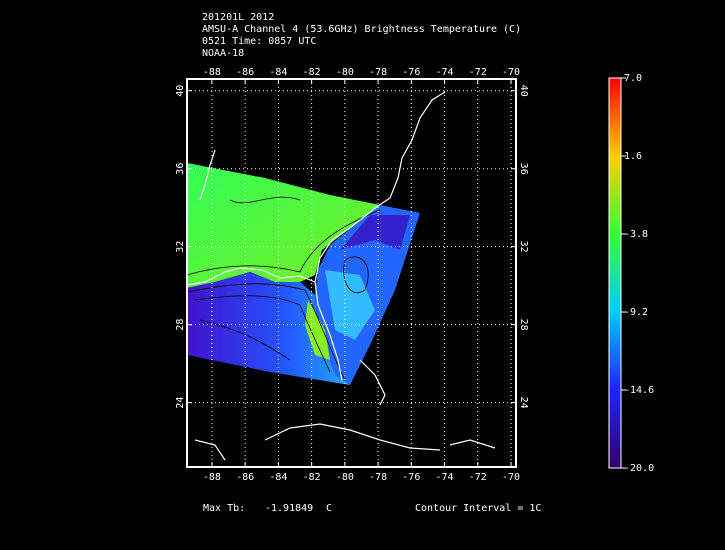 The width and height of the screenshot is (725, 550). What do you see at coordinates (251, 276) in the screenshot?
I see `gulf-coast` at bounding box center [251, 276].